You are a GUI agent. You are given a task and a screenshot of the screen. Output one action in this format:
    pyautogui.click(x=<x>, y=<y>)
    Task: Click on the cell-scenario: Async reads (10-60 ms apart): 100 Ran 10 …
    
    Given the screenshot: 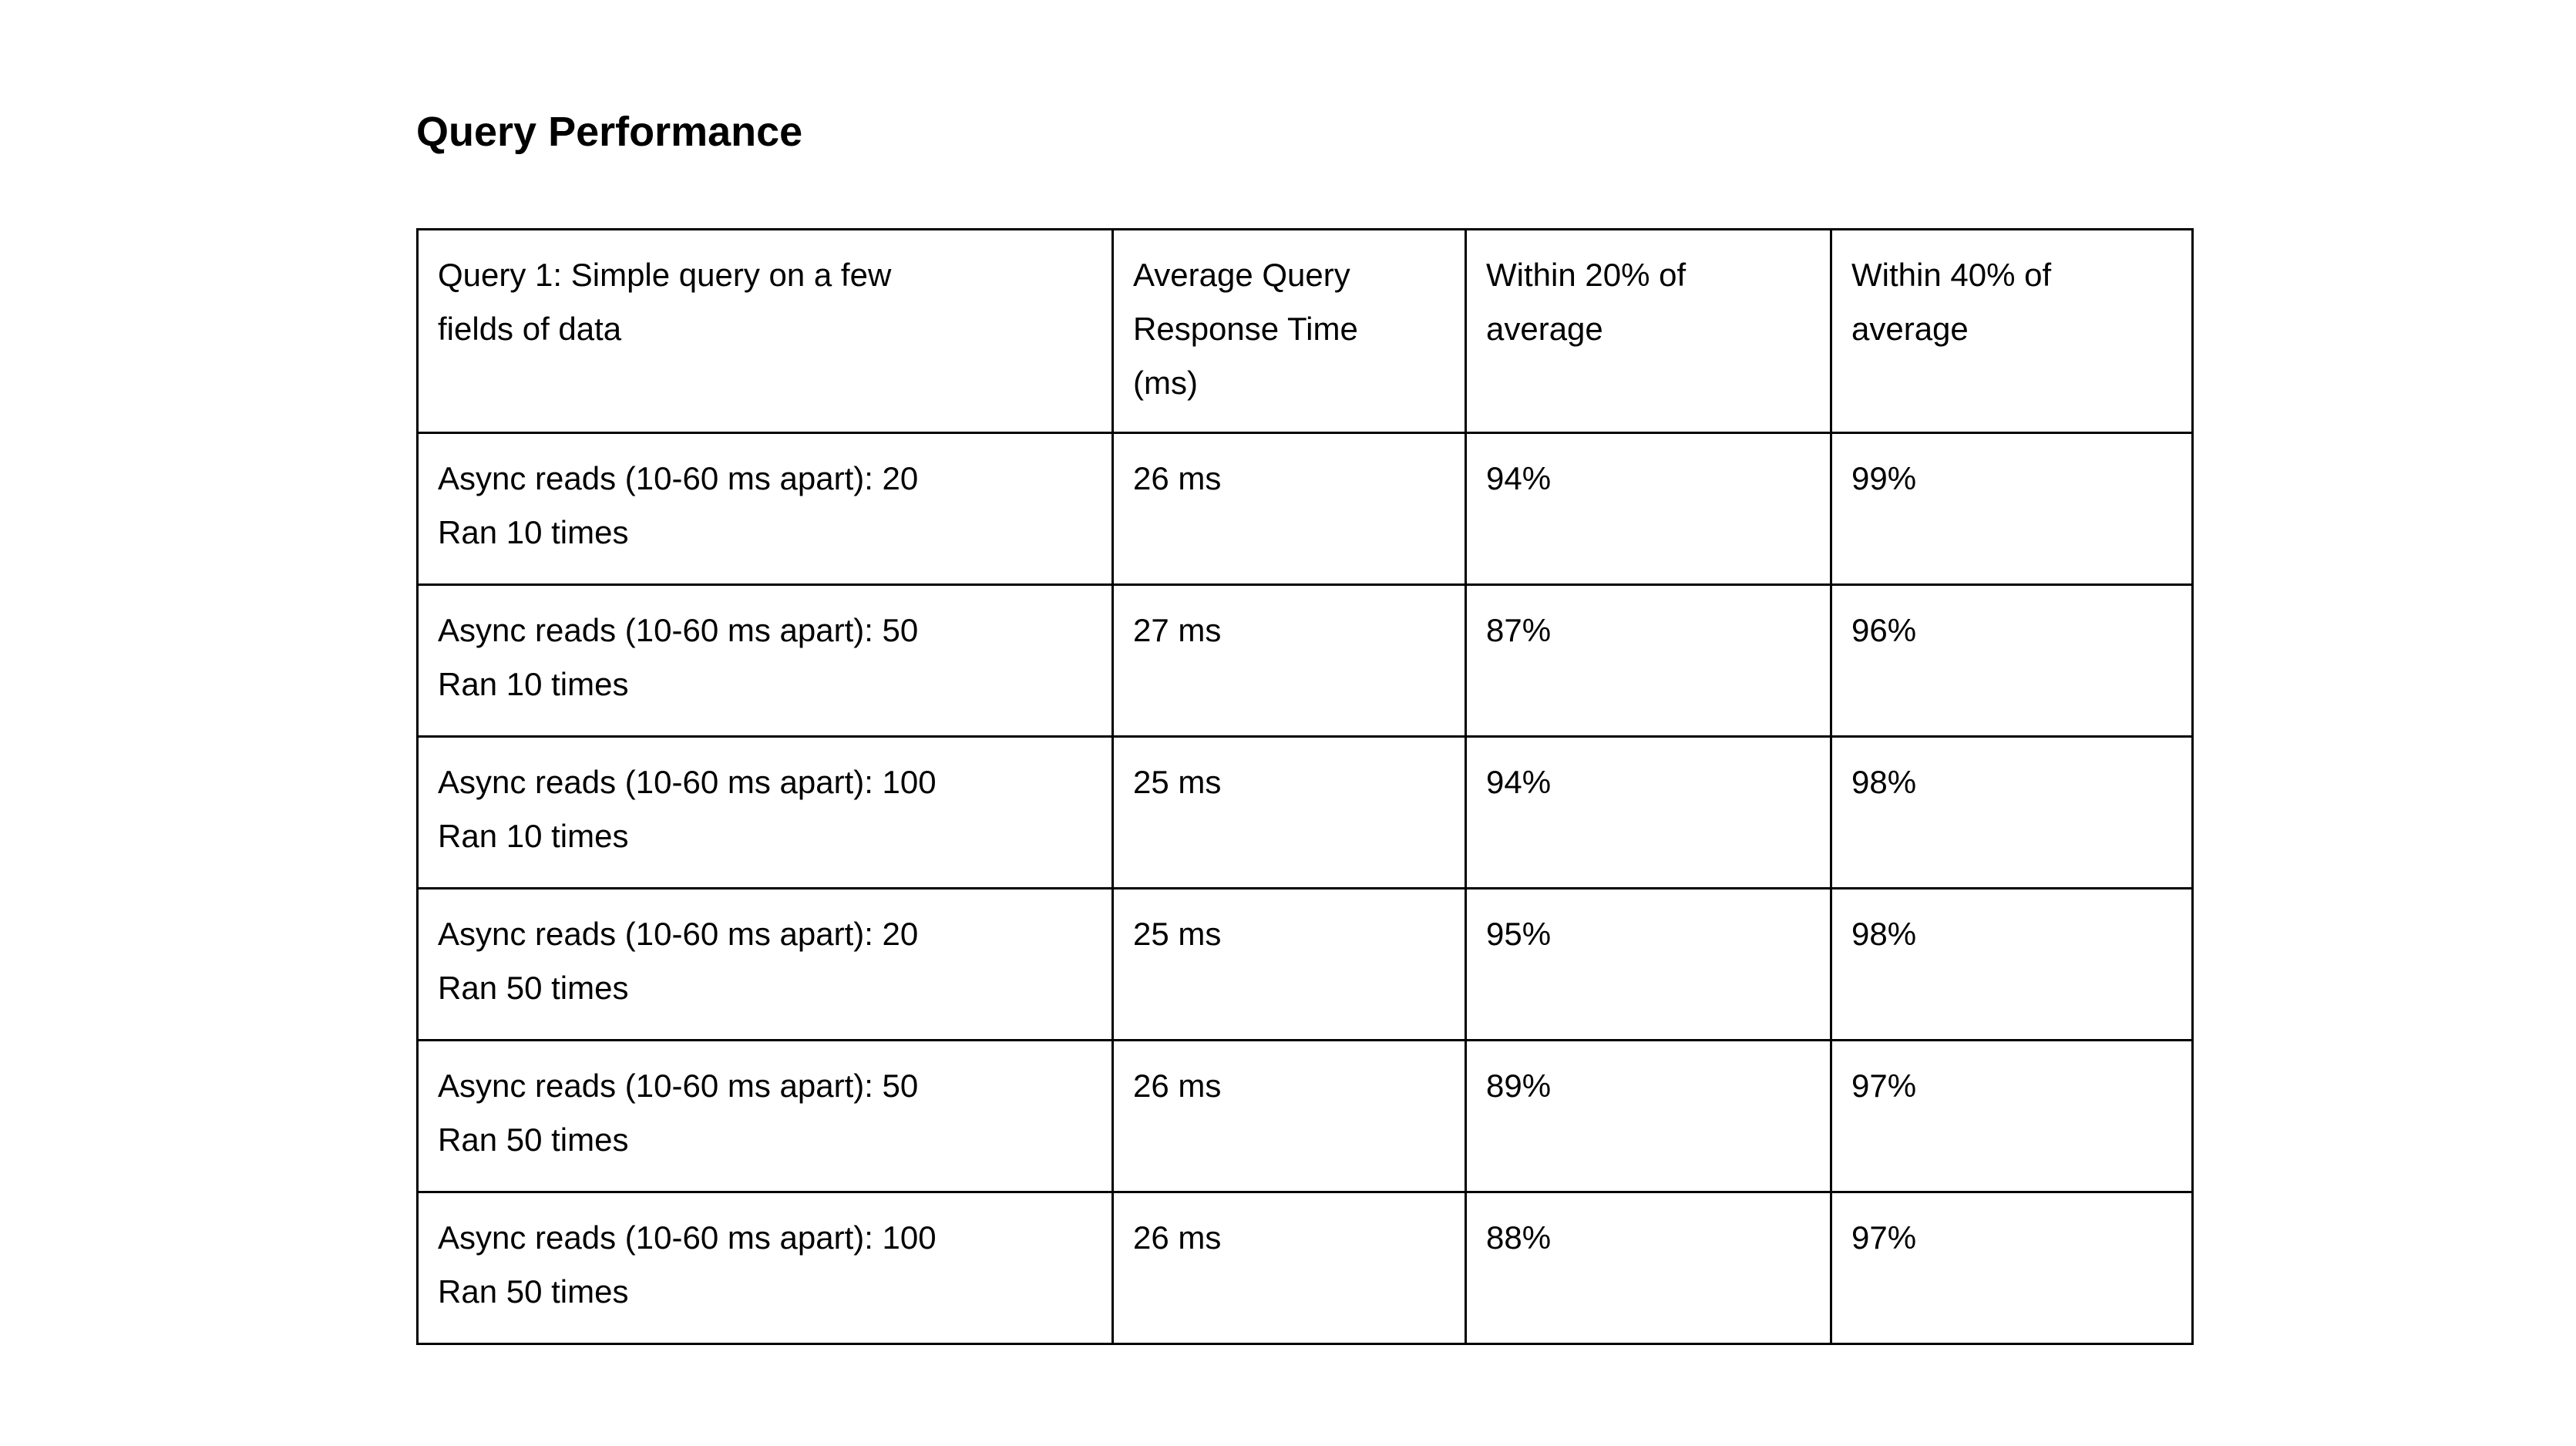 What is the action you would take?
    pyautogui.click(x=765, y=812)
    